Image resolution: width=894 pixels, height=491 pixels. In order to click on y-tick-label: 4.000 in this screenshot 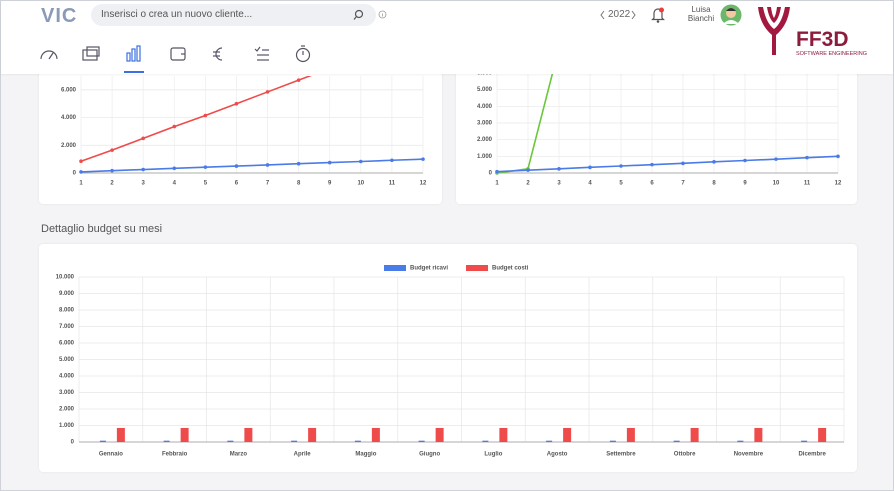, I will do `click(485, 107)`.